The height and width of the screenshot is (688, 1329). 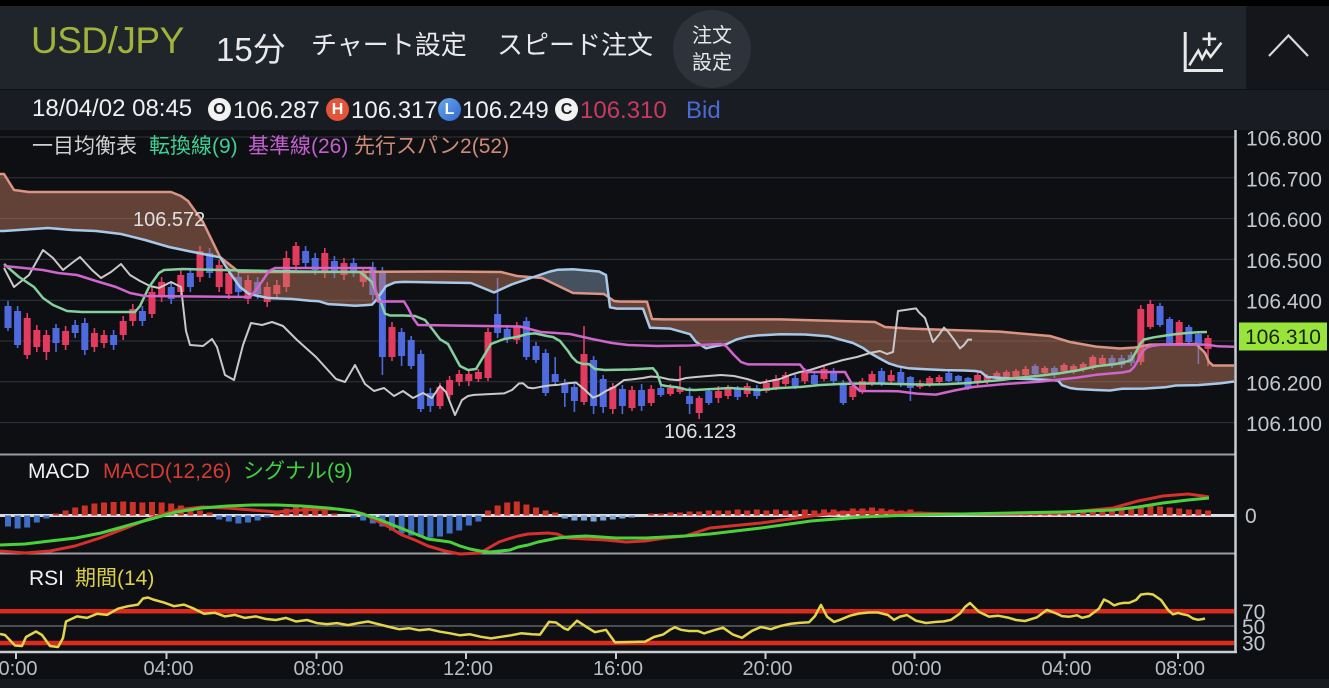 What do you see at coordinates (46, 578) in the screenshot?
I see `svg-text: RSI` at bounding box center [46, 578].